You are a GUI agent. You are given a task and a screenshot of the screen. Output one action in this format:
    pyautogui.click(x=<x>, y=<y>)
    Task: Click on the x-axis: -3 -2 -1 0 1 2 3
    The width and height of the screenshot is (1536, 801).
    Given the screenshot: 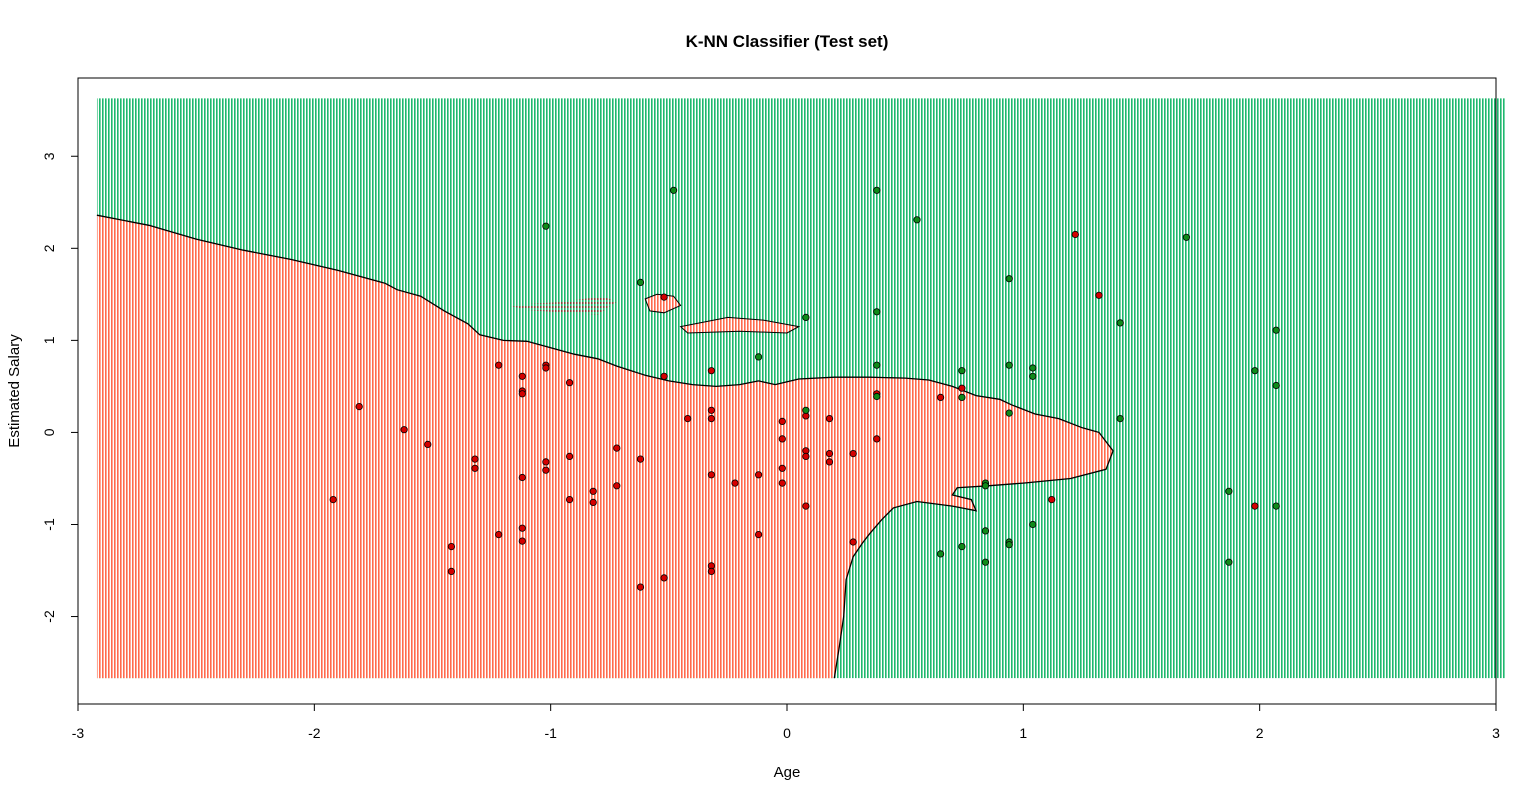 What is the action you would take?
    pyautogui.click(x=786, y=722)
    